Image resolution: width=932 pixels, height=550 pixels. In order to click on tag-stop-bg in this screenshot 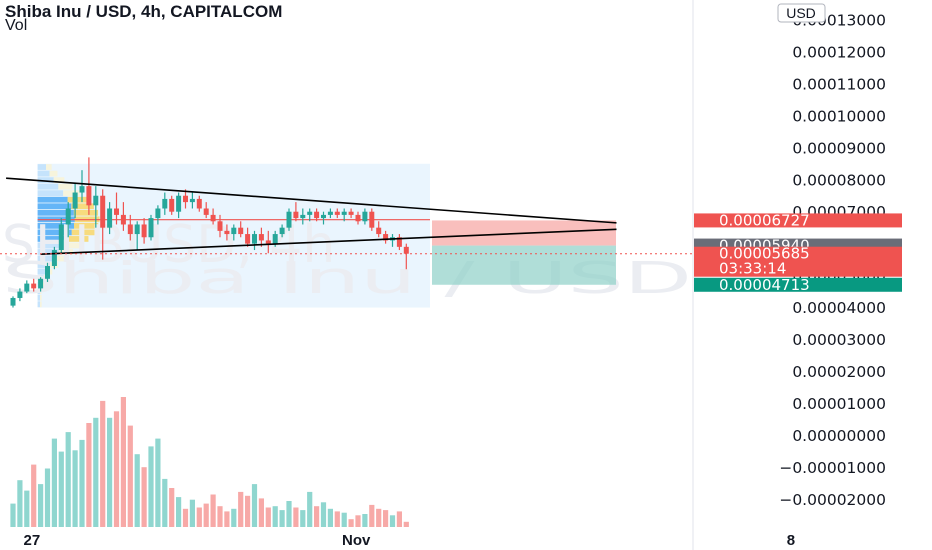, I will do `click(798, 284)`.